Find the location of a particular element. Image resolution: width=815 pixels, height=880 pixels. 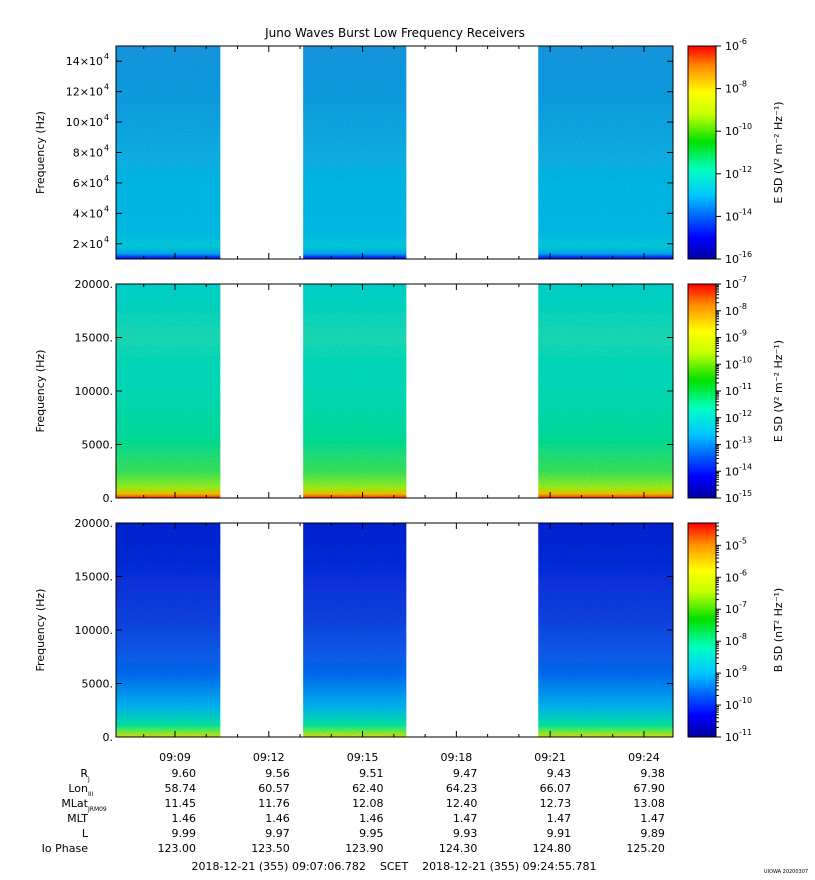

ephemeris-label: L is located at coordinates (85, 833).